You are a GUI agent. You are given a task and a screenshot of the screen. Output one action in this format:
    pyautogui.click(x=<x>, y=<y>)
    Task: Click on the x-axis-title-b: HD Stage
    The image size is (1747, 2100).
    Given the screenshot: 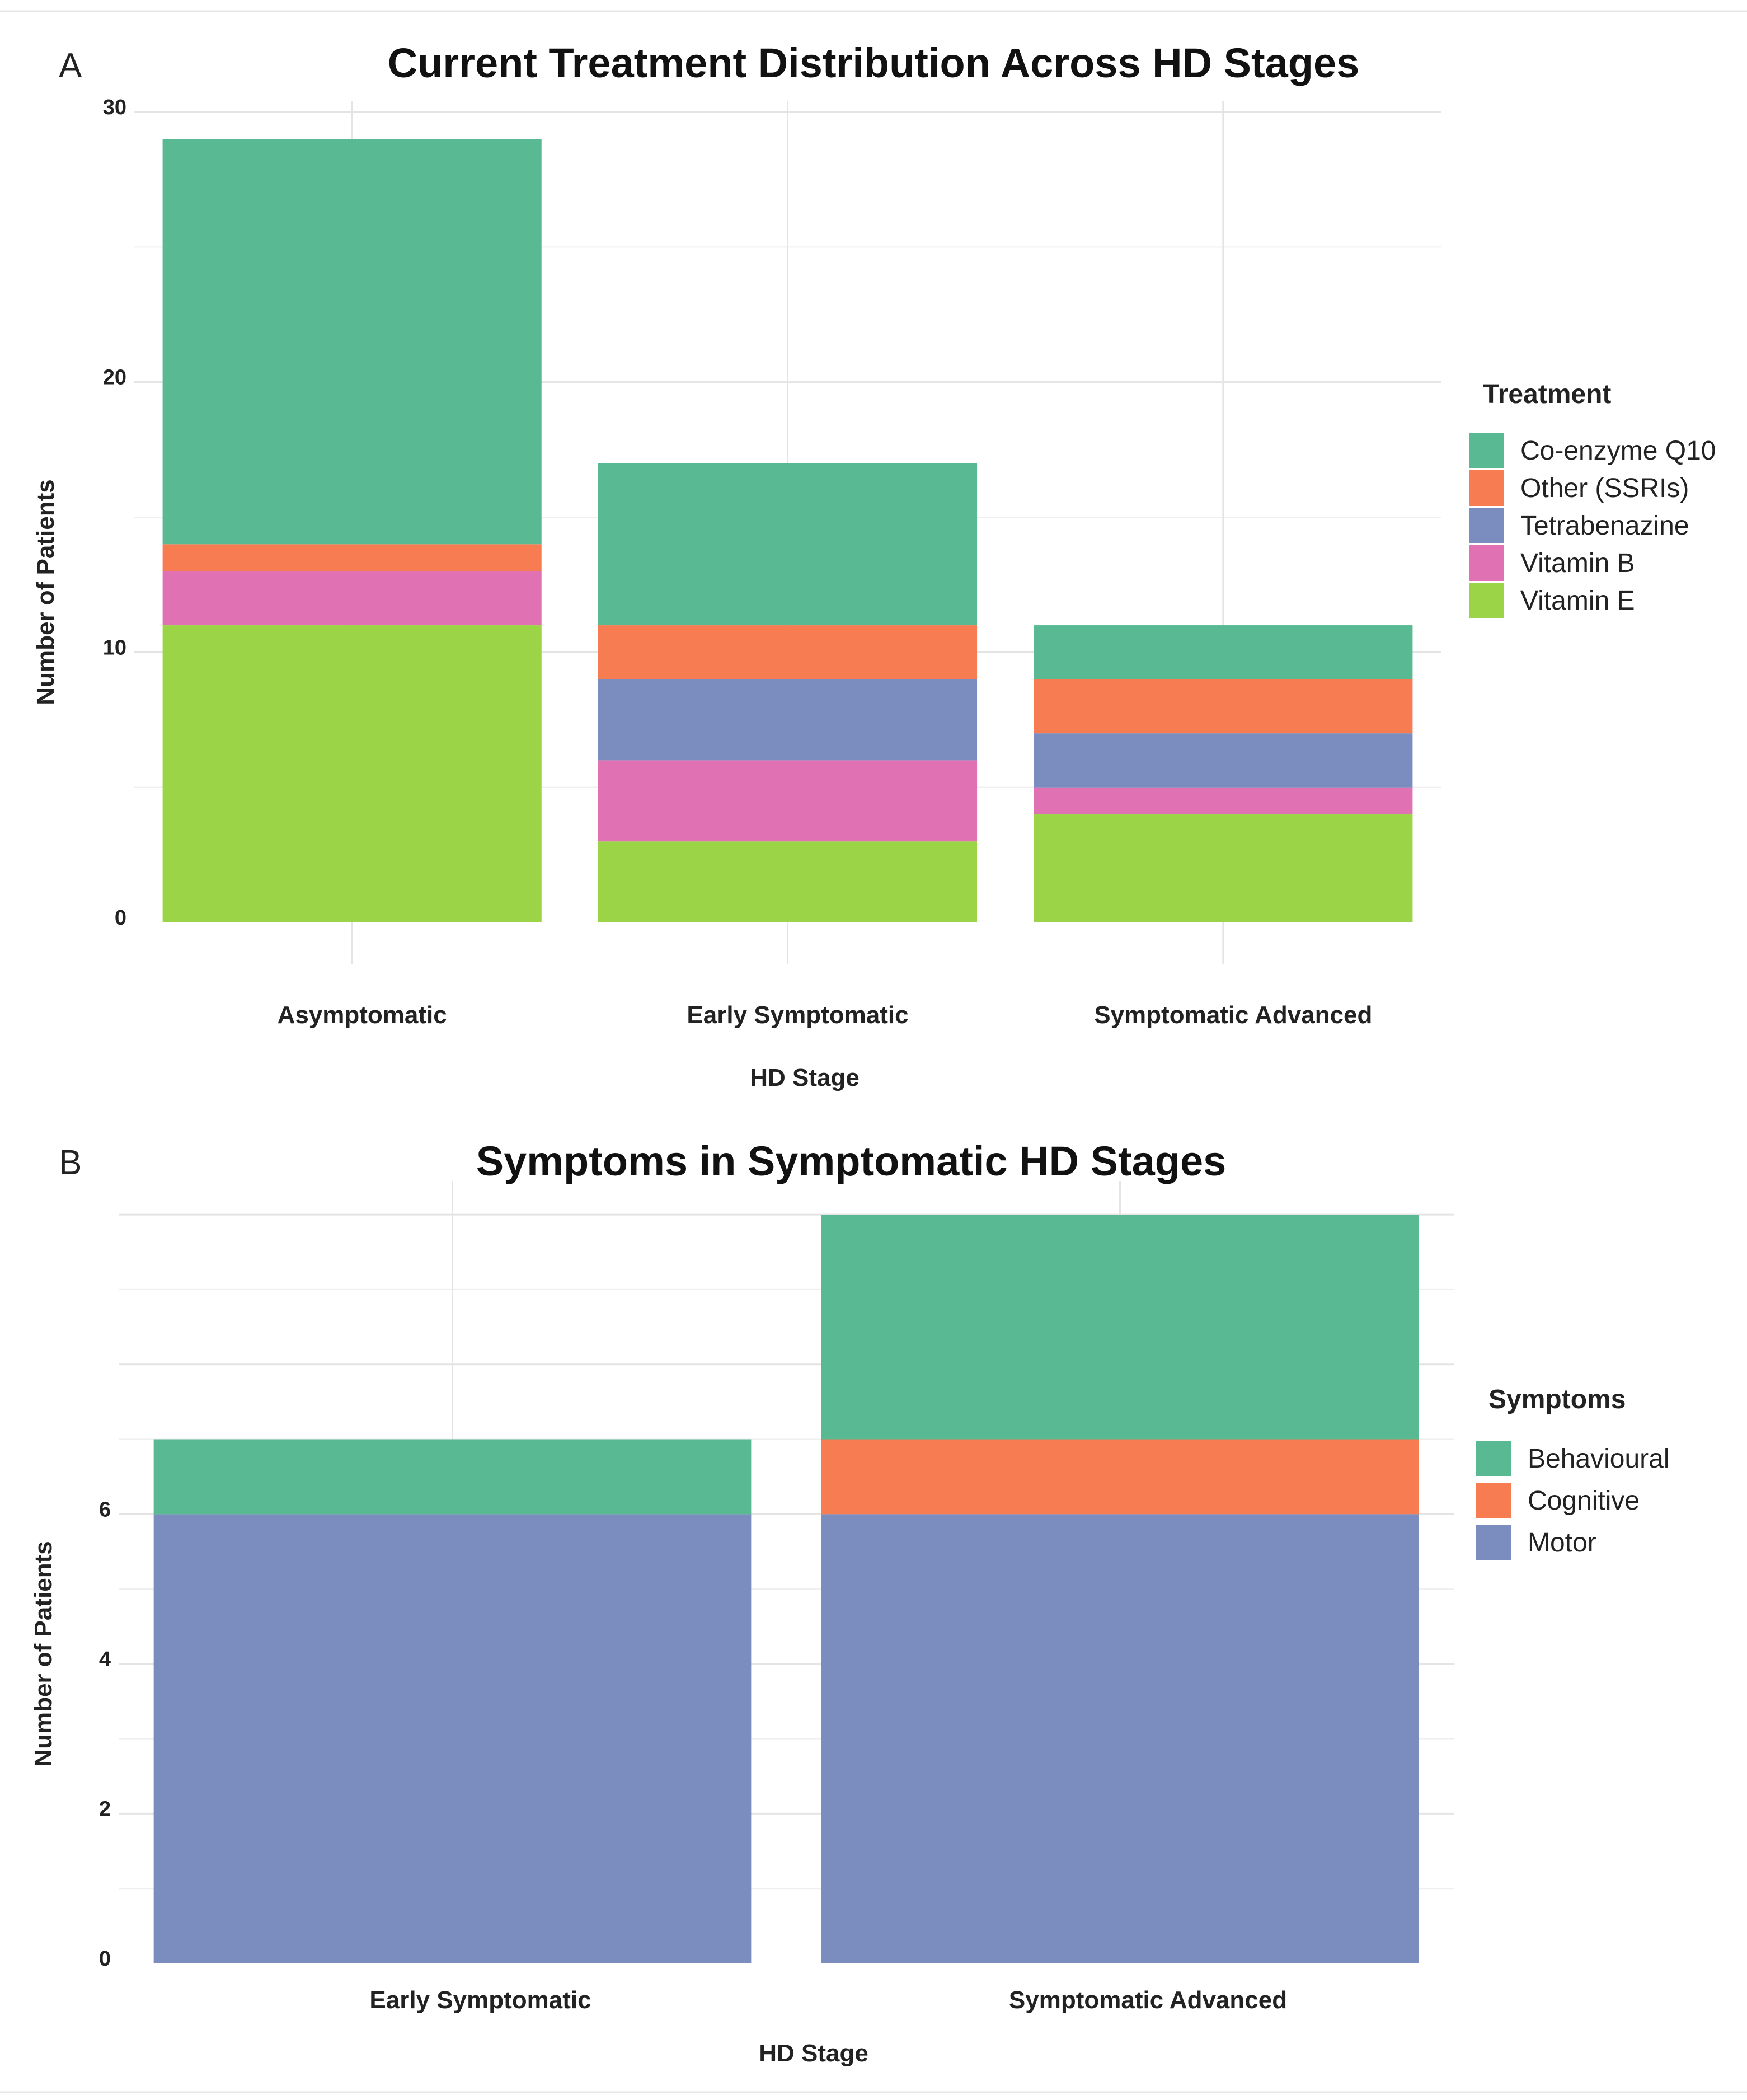 What is the action you would take?
    pyautogui.click(x=814, y=2053)
    